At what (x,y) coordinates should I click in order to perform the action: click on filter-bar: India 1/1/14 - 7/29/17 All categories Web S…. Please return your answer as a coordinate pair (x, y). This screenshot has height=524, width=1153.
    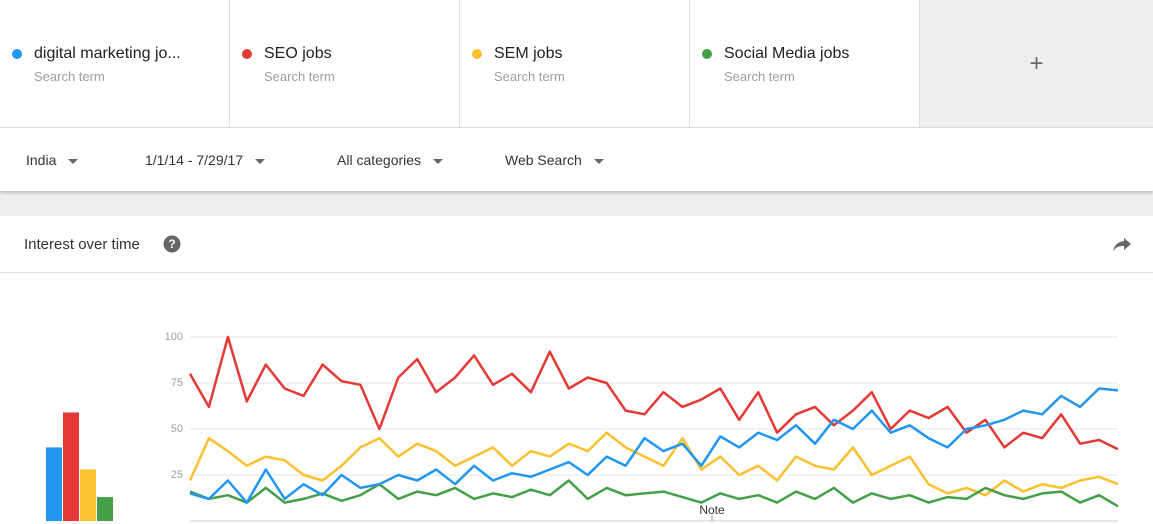
    Looking at the image, I should click on (576, 159).